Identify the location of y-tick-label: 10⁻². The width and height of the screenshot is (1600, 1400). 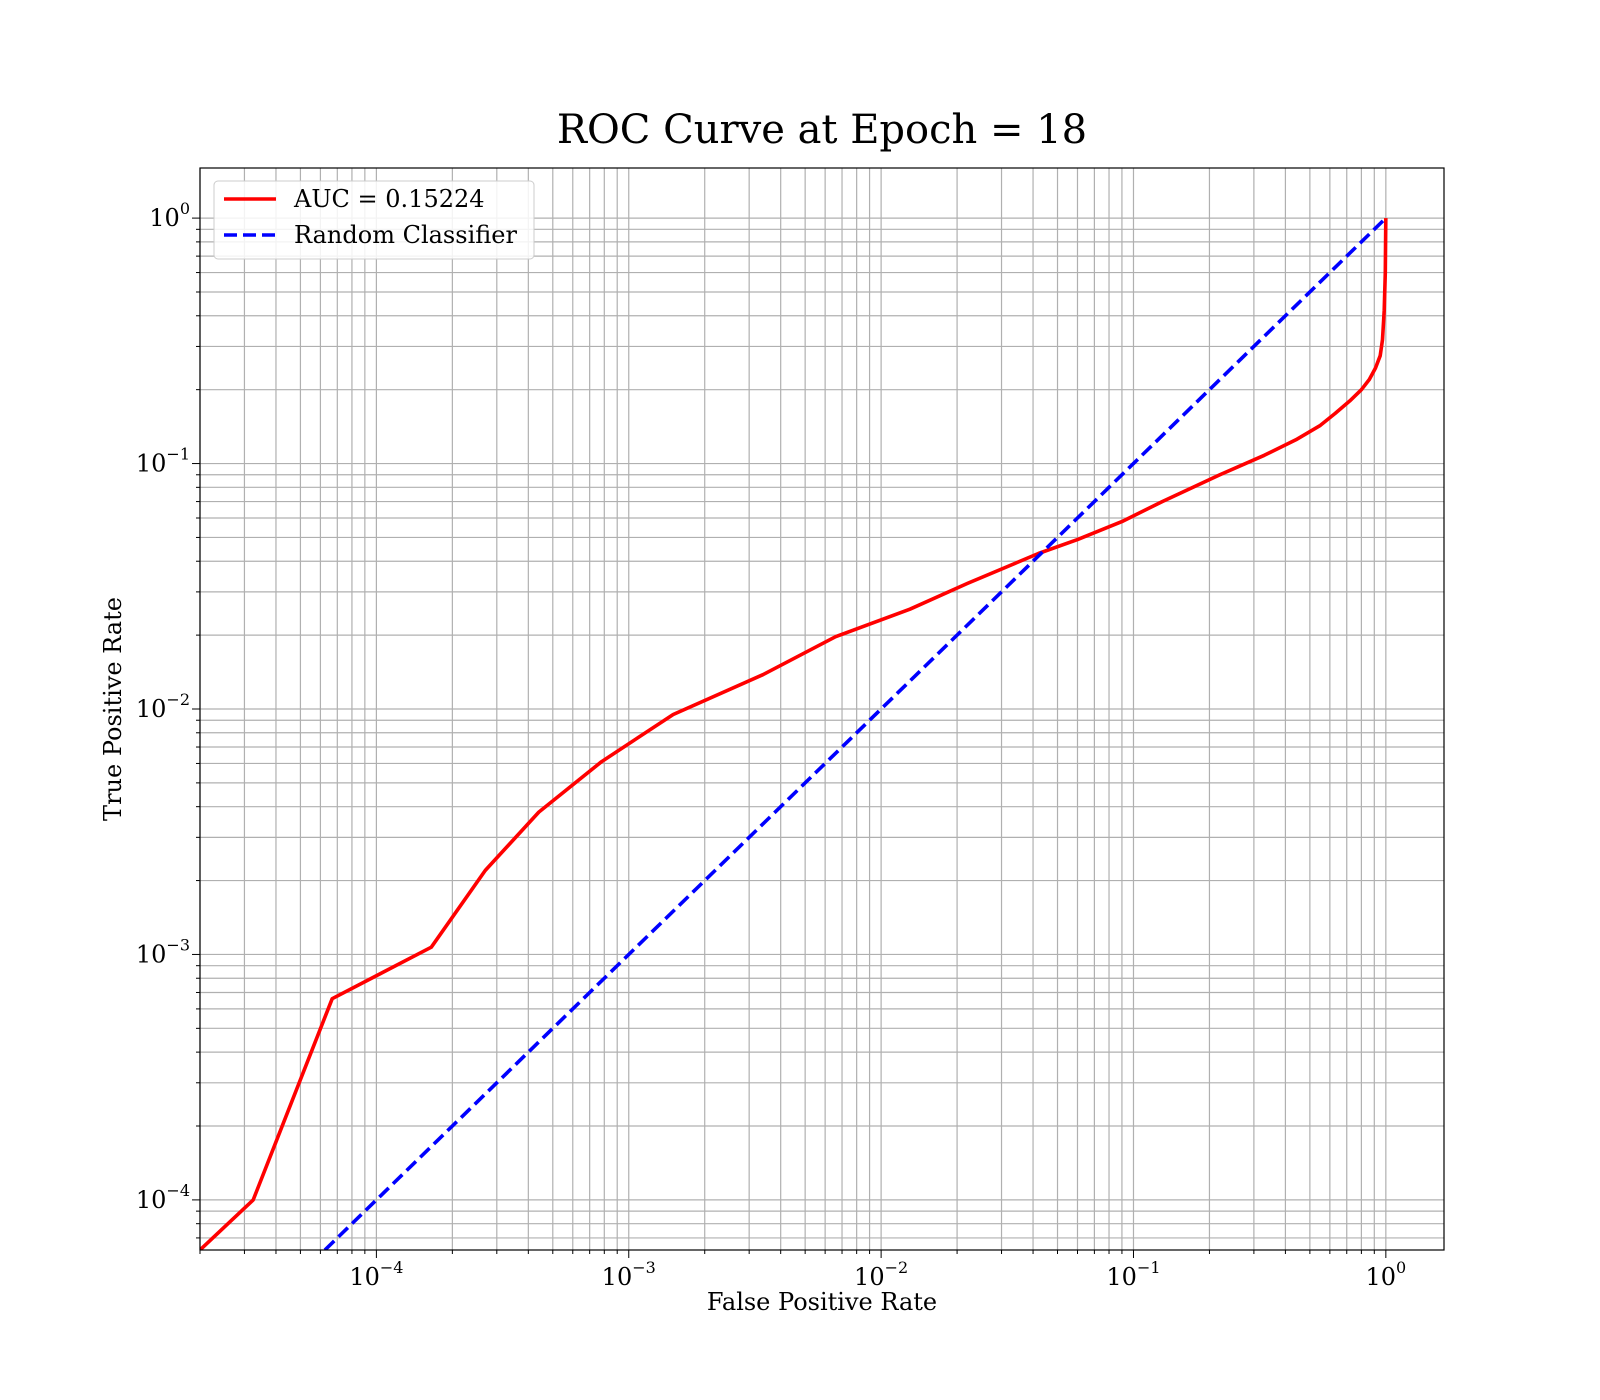
(163, 706).